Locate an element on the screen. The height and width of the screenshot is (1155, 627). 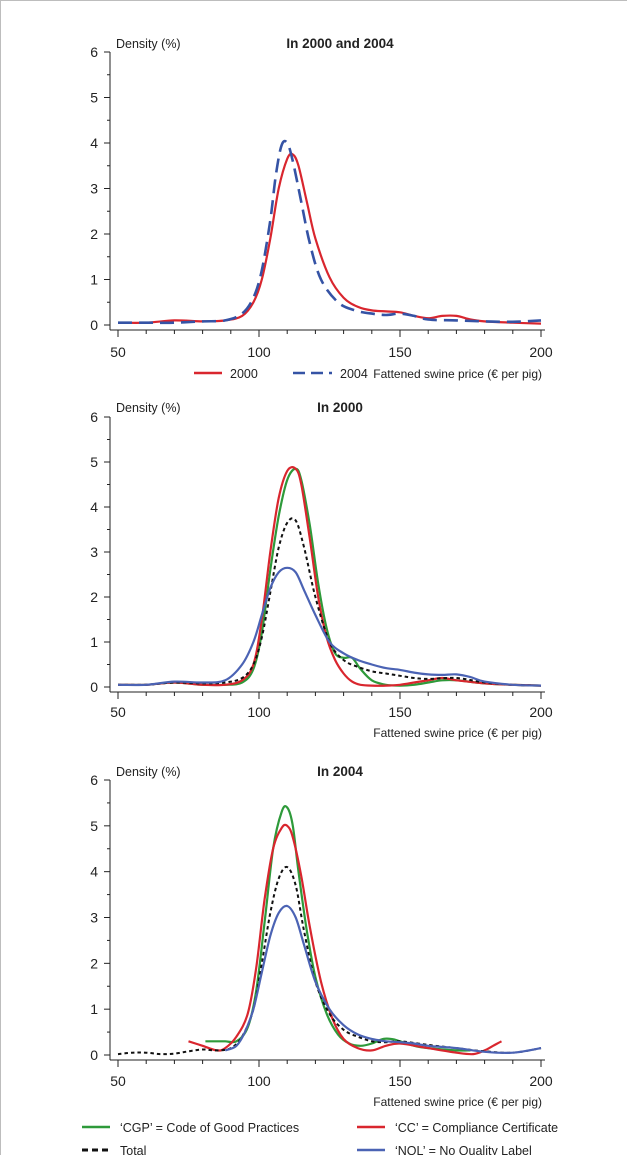
legend-label: ‘CC’ = Compliance Certificate is located at coordinates (476, 1128).